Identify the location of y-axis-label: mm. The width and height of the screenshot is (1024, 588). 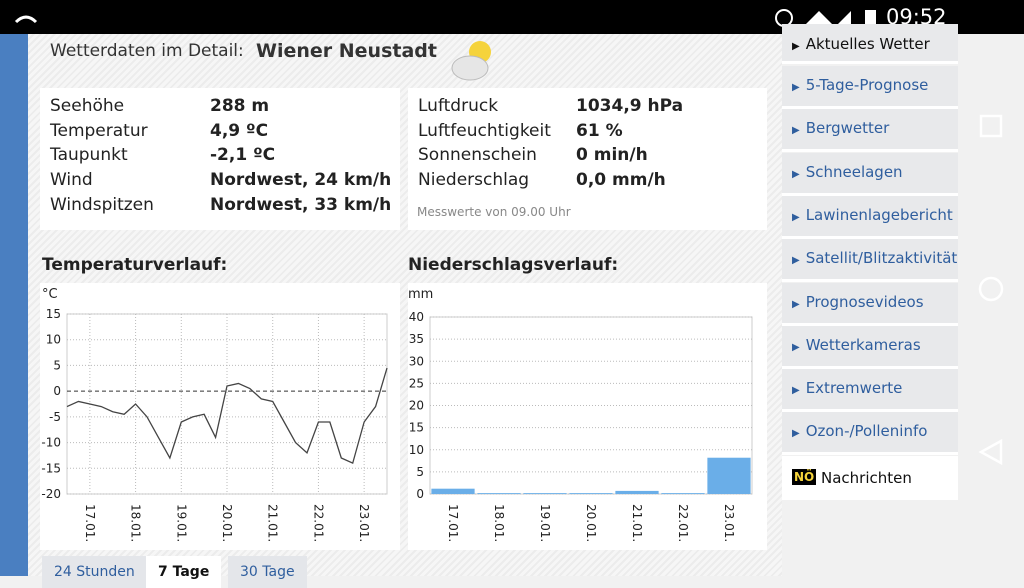
(420, 294).